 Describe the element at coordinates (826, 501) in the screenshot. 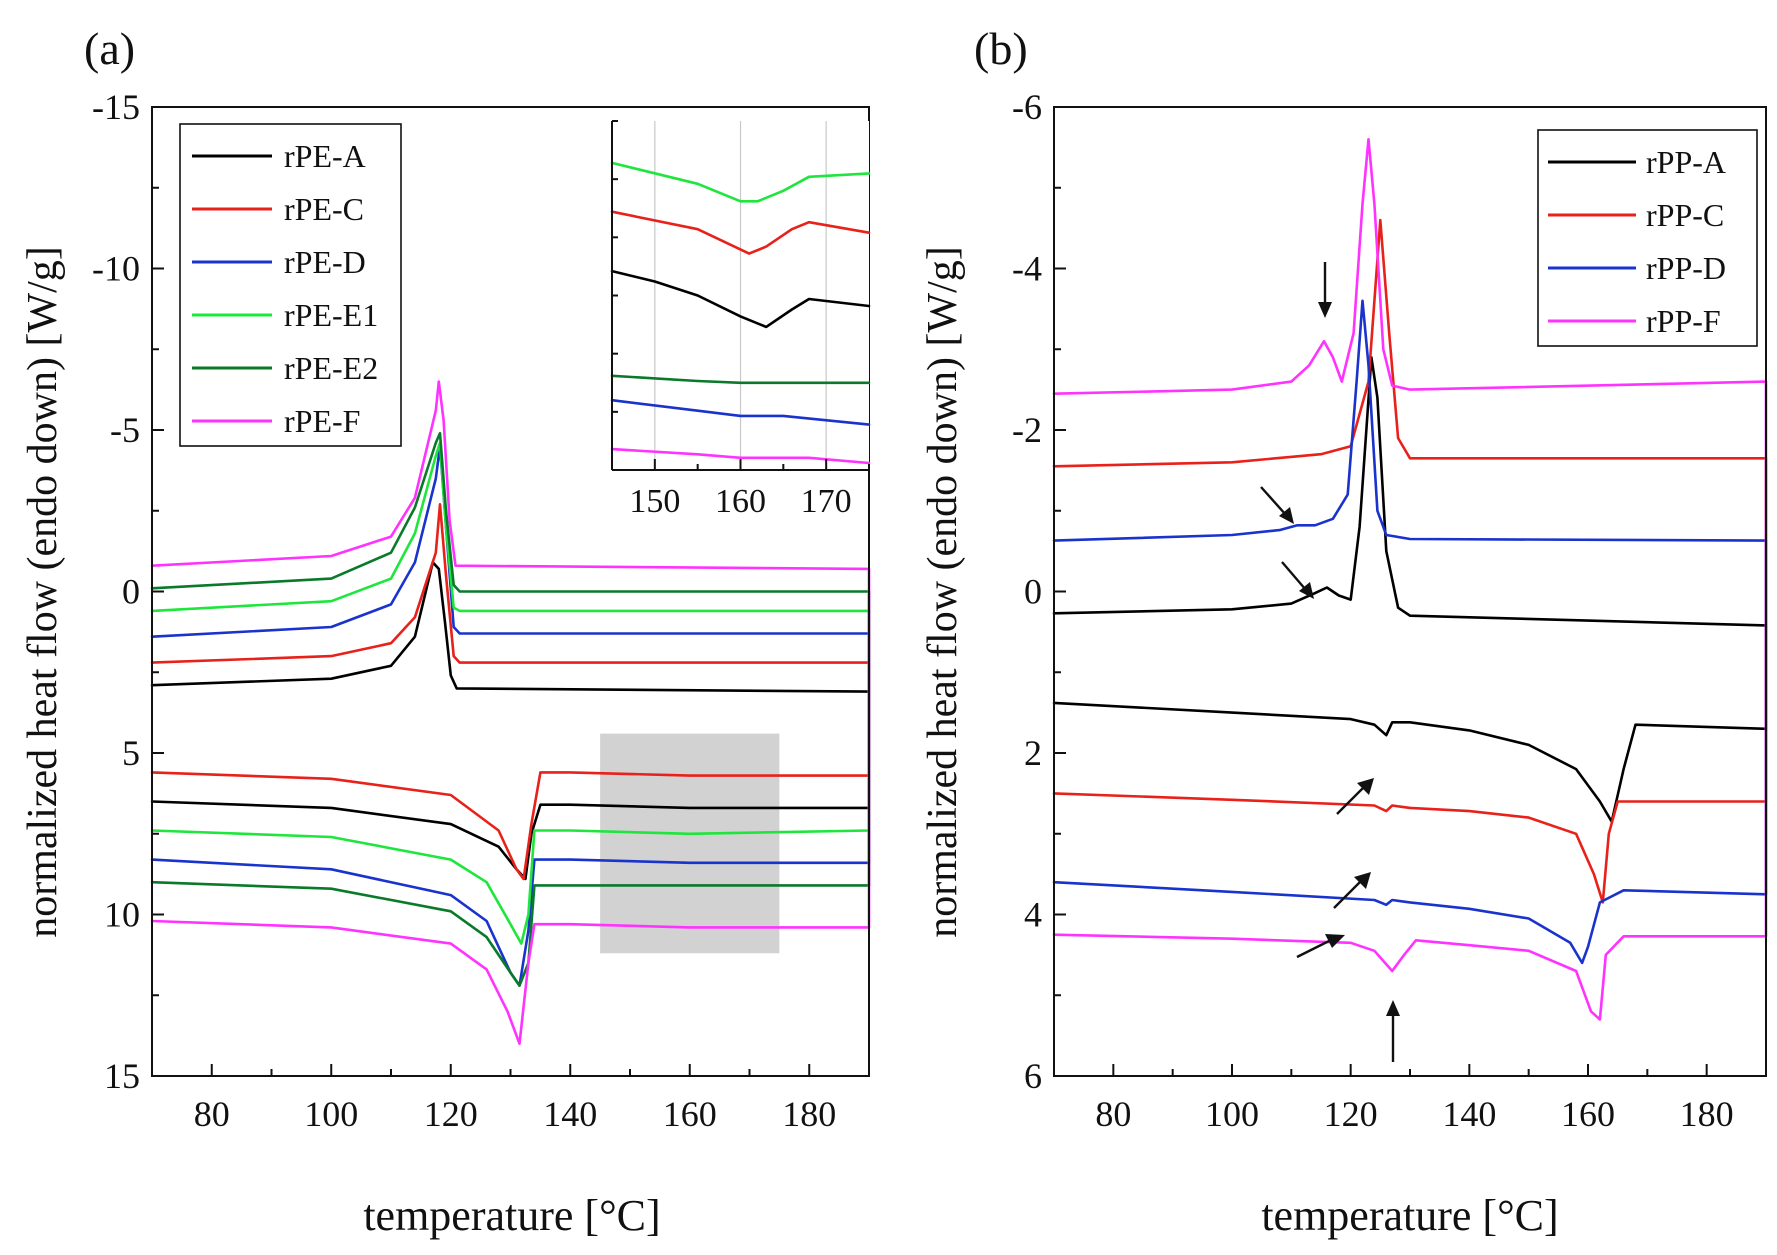

I see `inset-x-tick-label: 170` at that location.